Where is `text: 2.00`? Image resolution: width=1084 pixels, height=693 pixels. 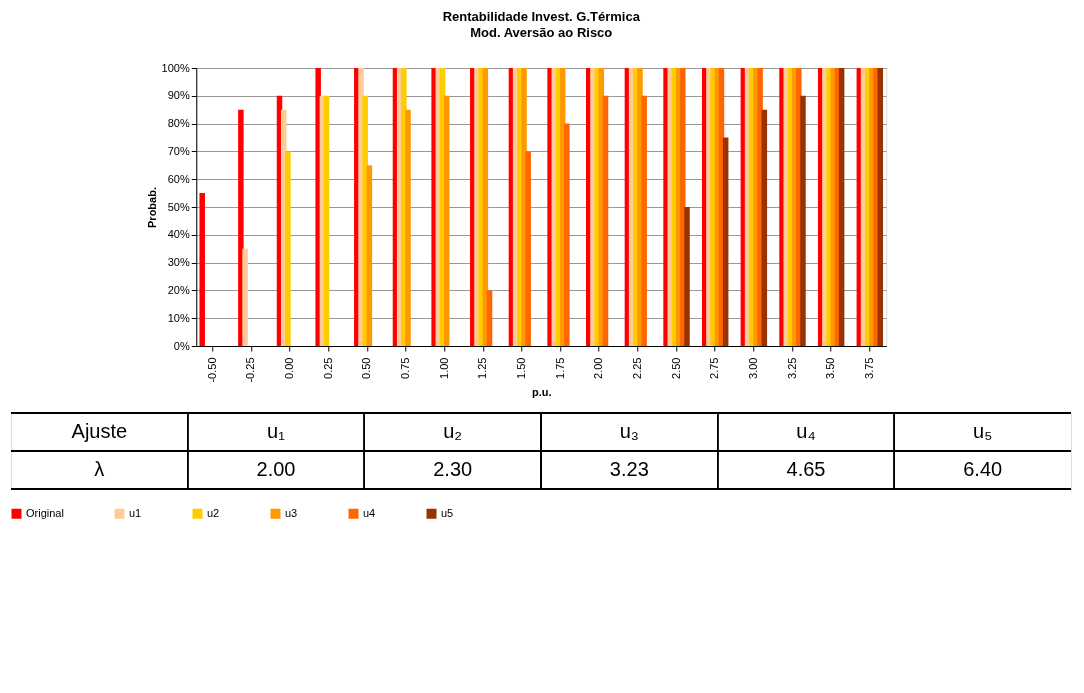
text: 2.00 is located at coordinates (276, 469).